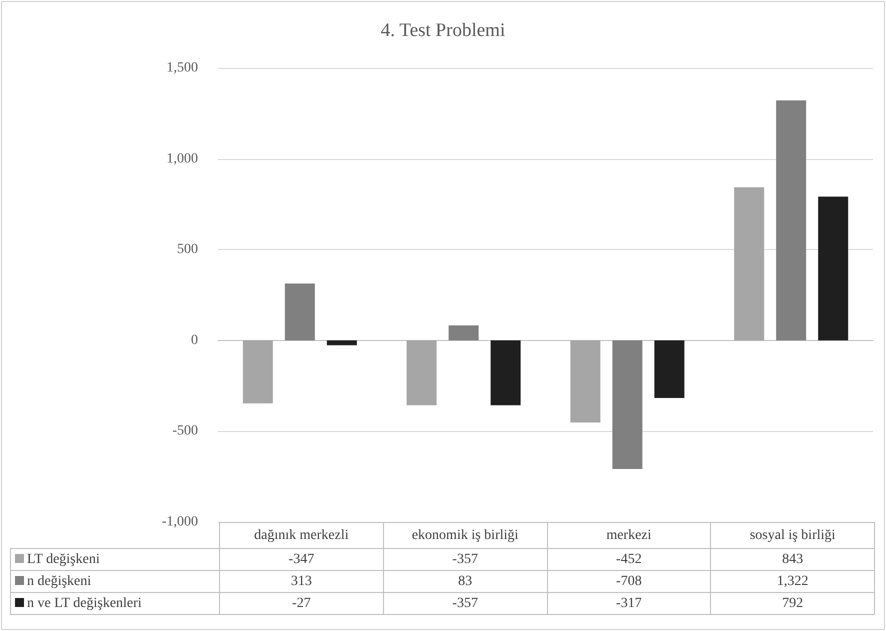 This screenshot has height=631, width=886. What do you see at coordinates (115, 581) in the screenshot?
I see `legend-label: n değişkeni` at bounding box center [115, 581].